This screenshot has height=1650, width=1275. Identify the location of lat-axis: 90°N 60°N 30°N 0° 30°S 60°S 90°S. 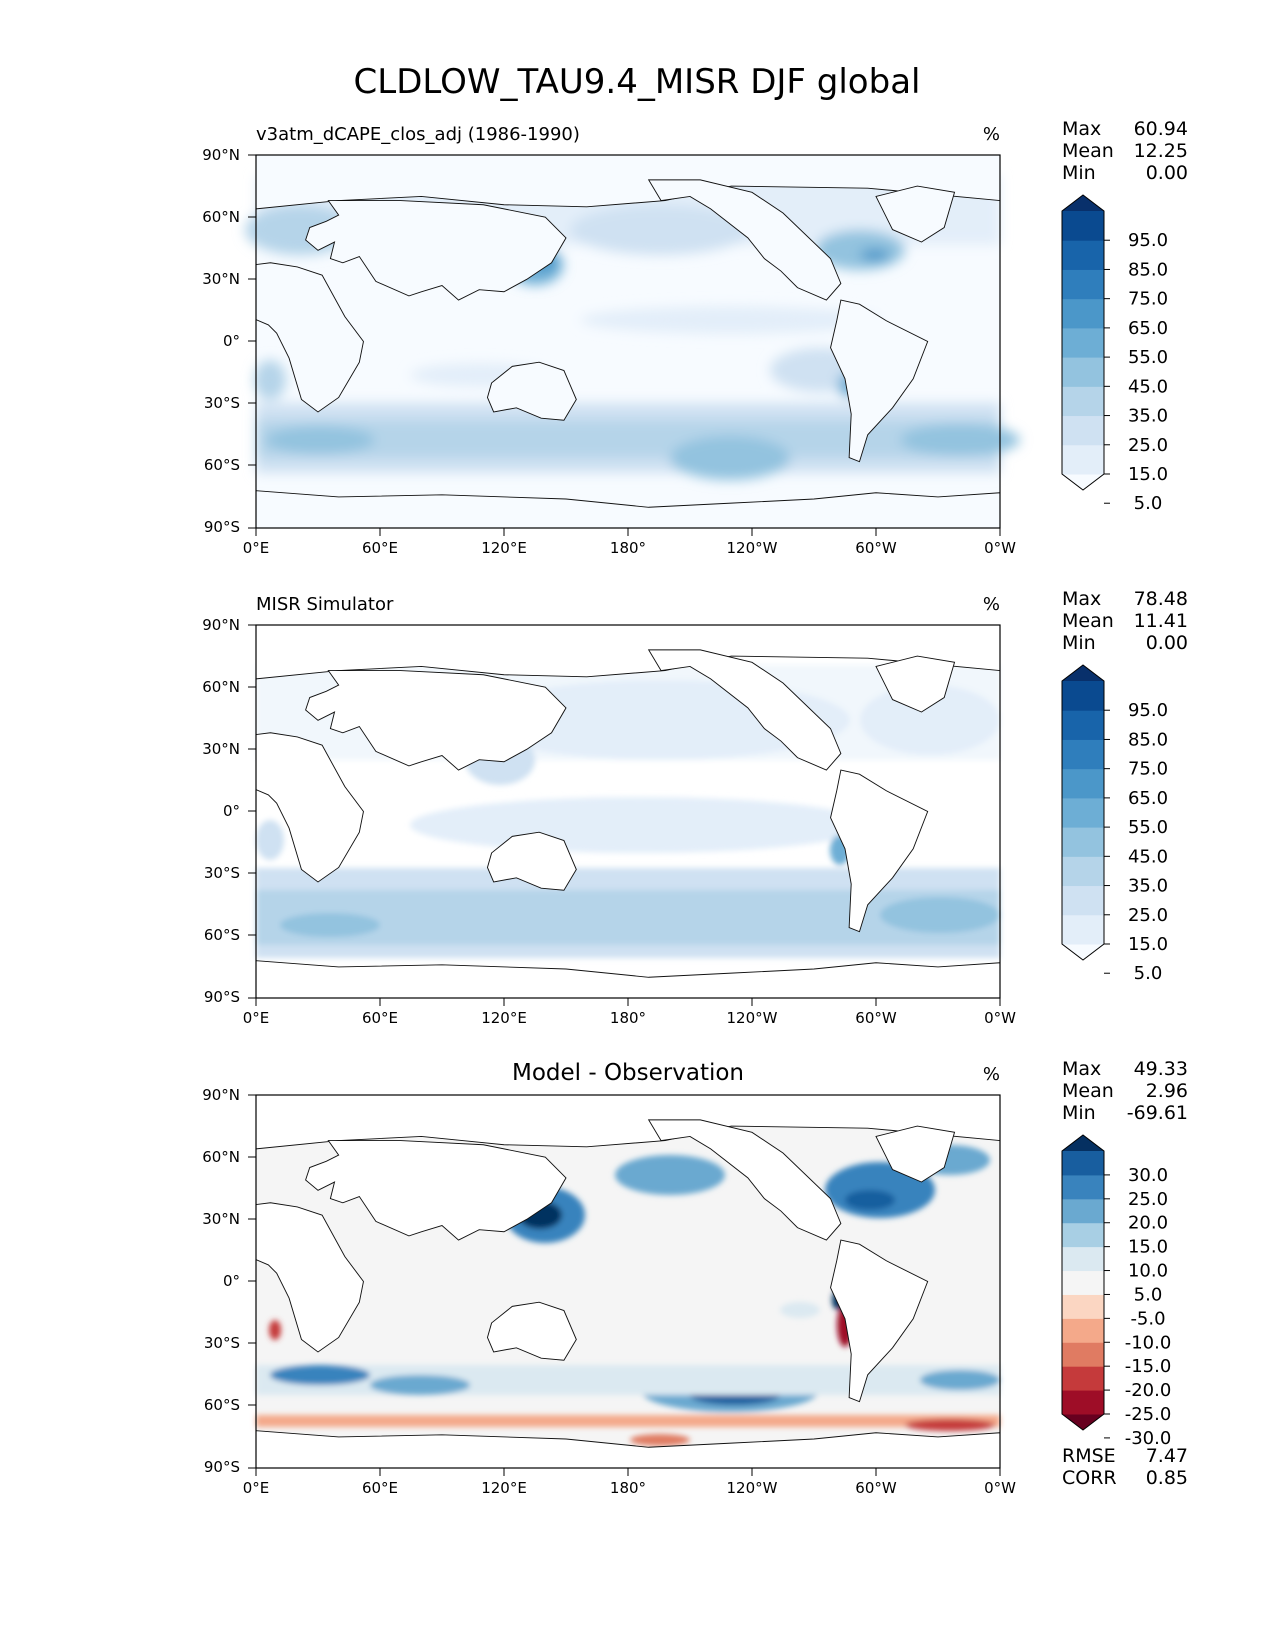
(229, 1281).